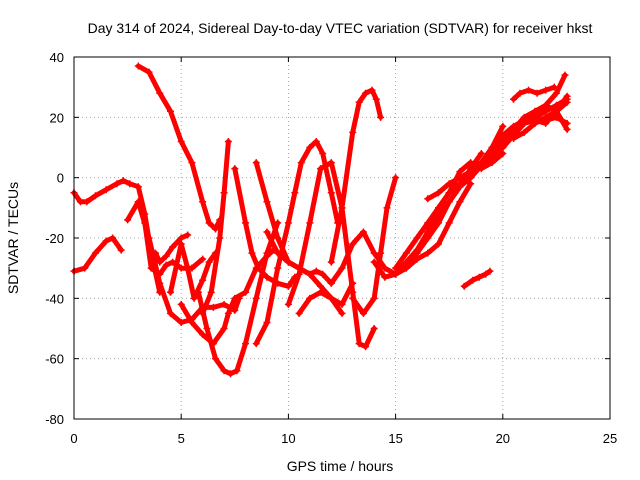  Describe the element at coordinates (503, 438) in the screenshot. I see `x-tick-label: 20` at that location.